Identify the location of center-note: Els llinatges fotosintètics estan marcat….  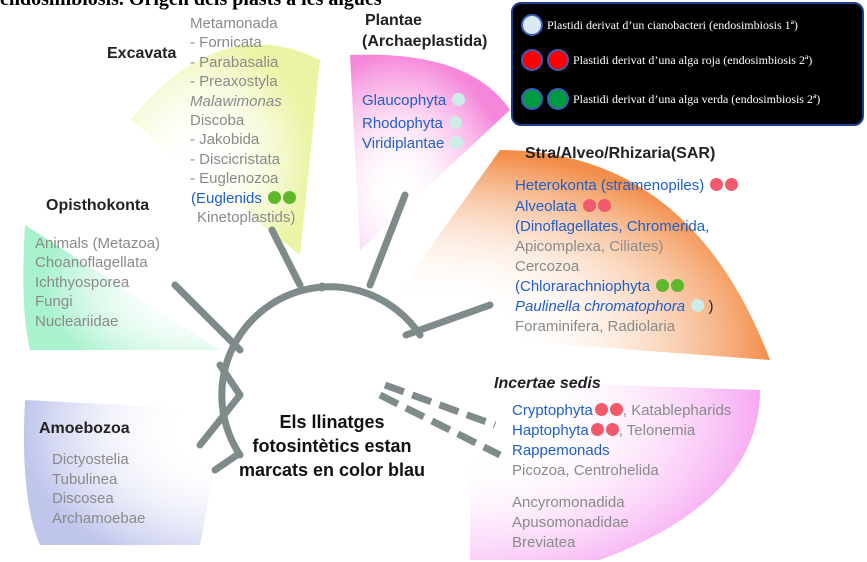
(332, 446).